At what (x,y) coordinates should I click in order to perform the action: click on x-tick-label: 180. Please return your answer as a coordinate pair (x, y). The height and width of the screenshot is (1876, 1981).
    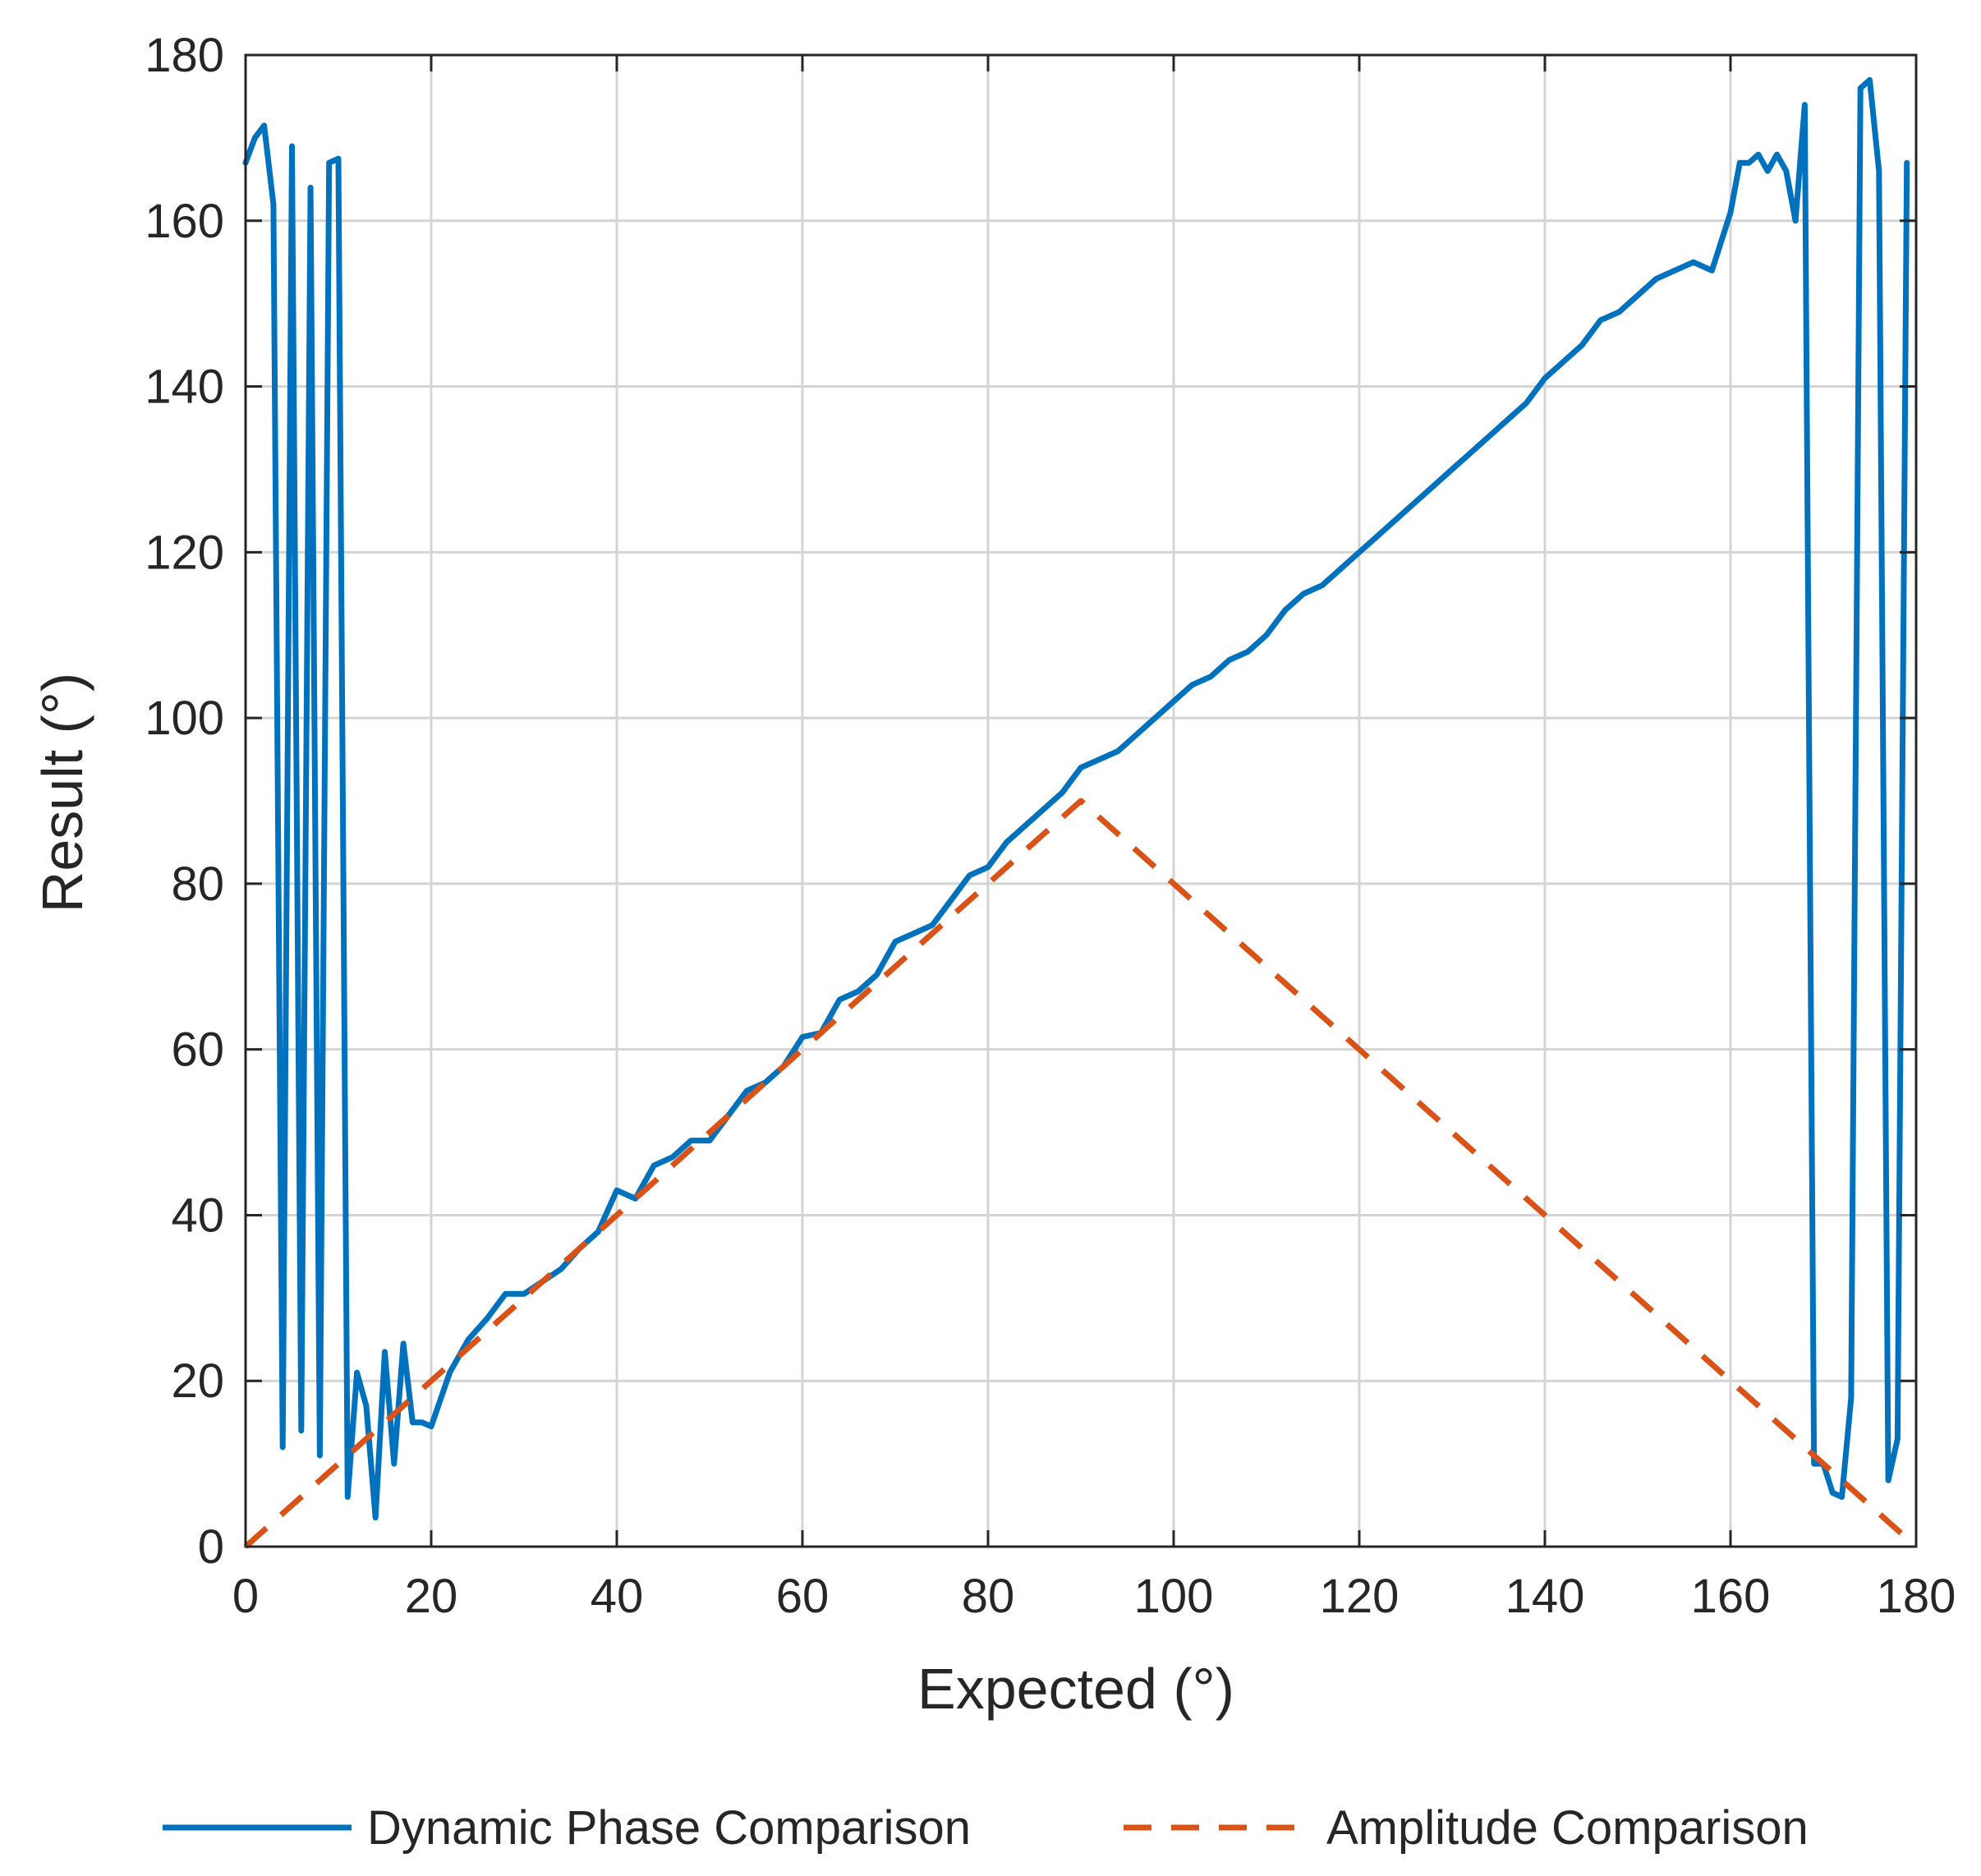
    Looking at the image, I should click on (1916, 1596).